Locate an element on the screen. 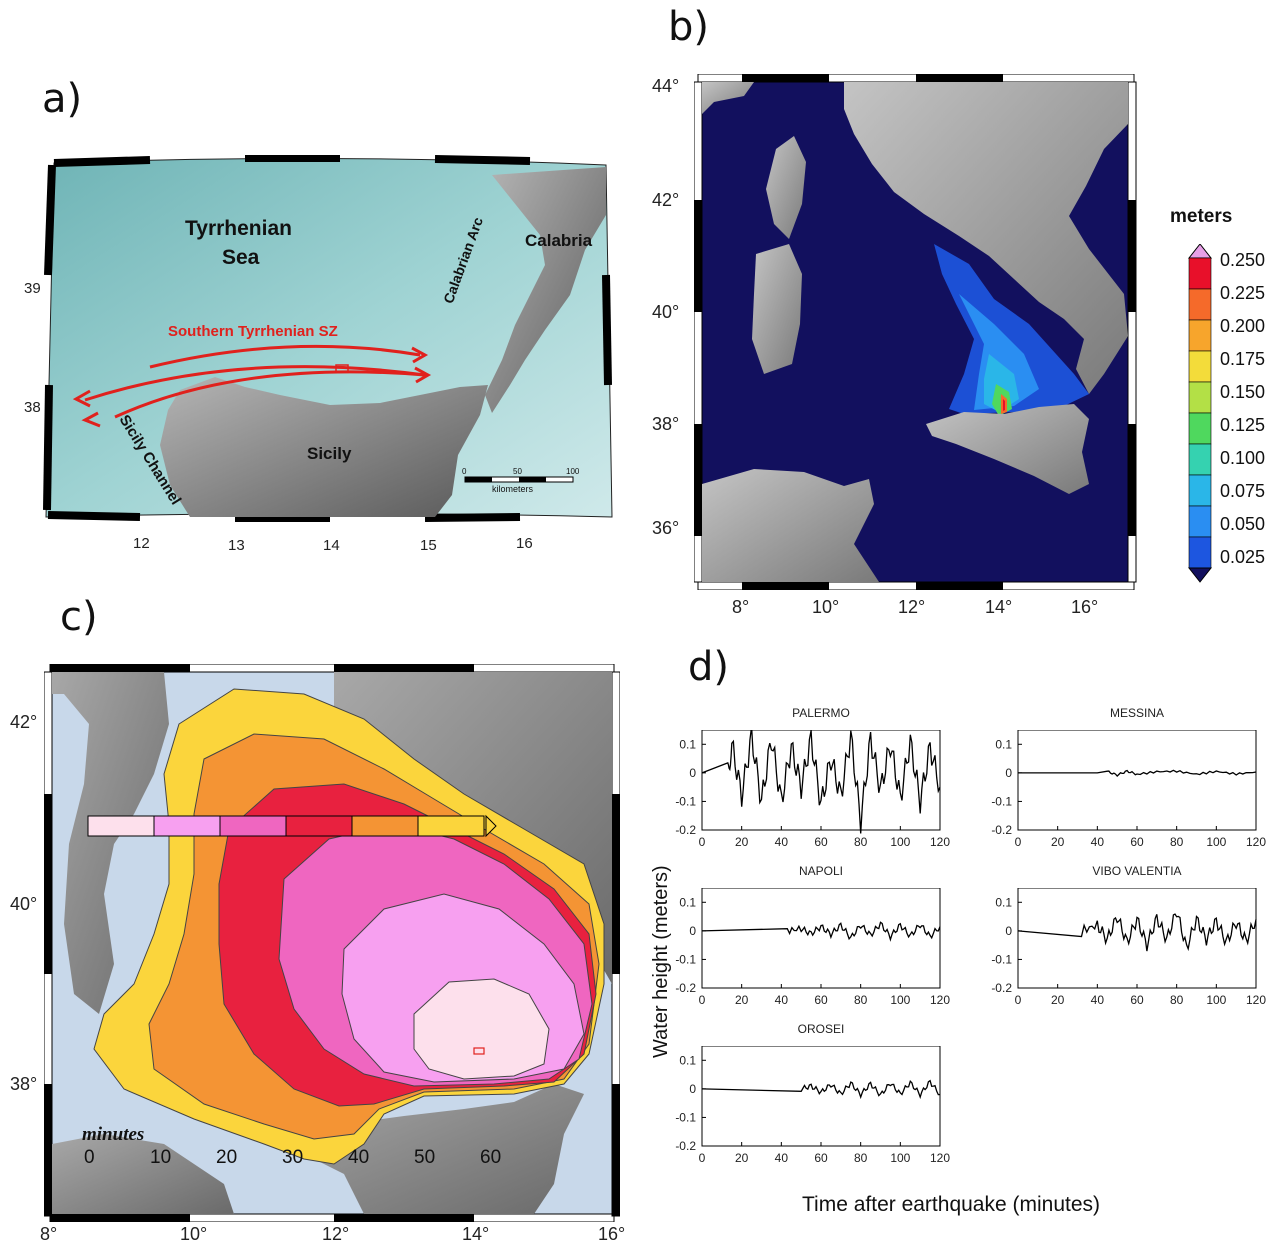  c-lon-10: 10° is located at coordinates (194, 1234).